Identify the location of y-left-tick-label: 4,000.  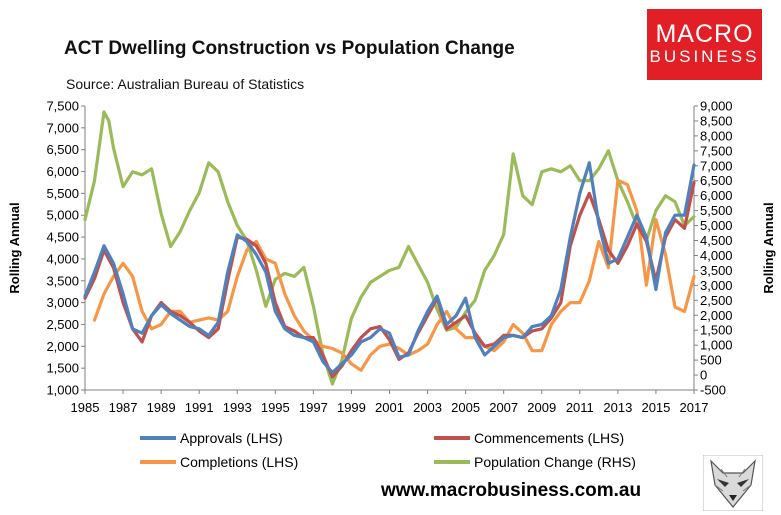
(62, 258).